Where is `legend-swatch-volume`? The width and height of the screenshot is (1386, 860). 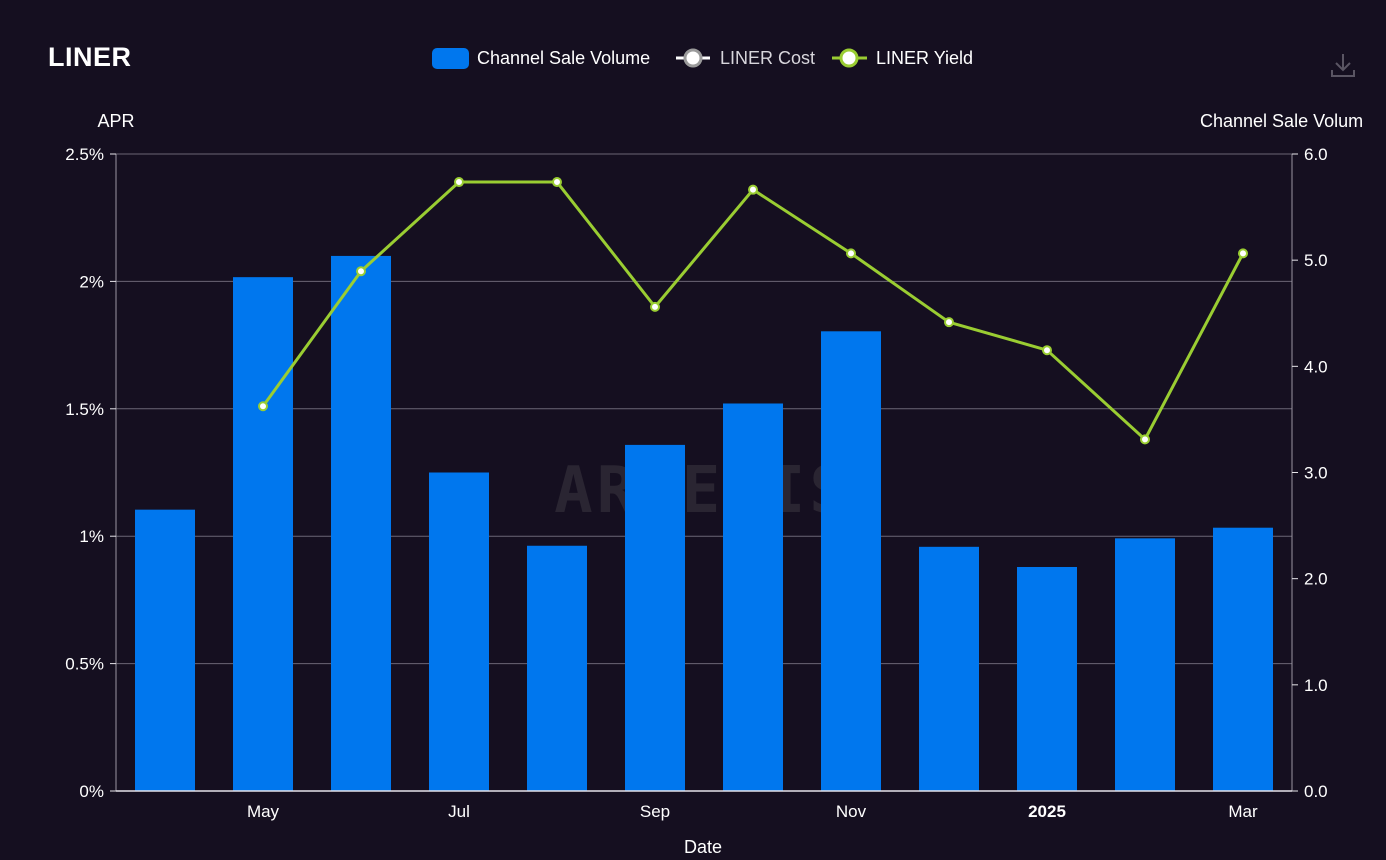
legend-swatch-volume is located at coordinates (450, 58).